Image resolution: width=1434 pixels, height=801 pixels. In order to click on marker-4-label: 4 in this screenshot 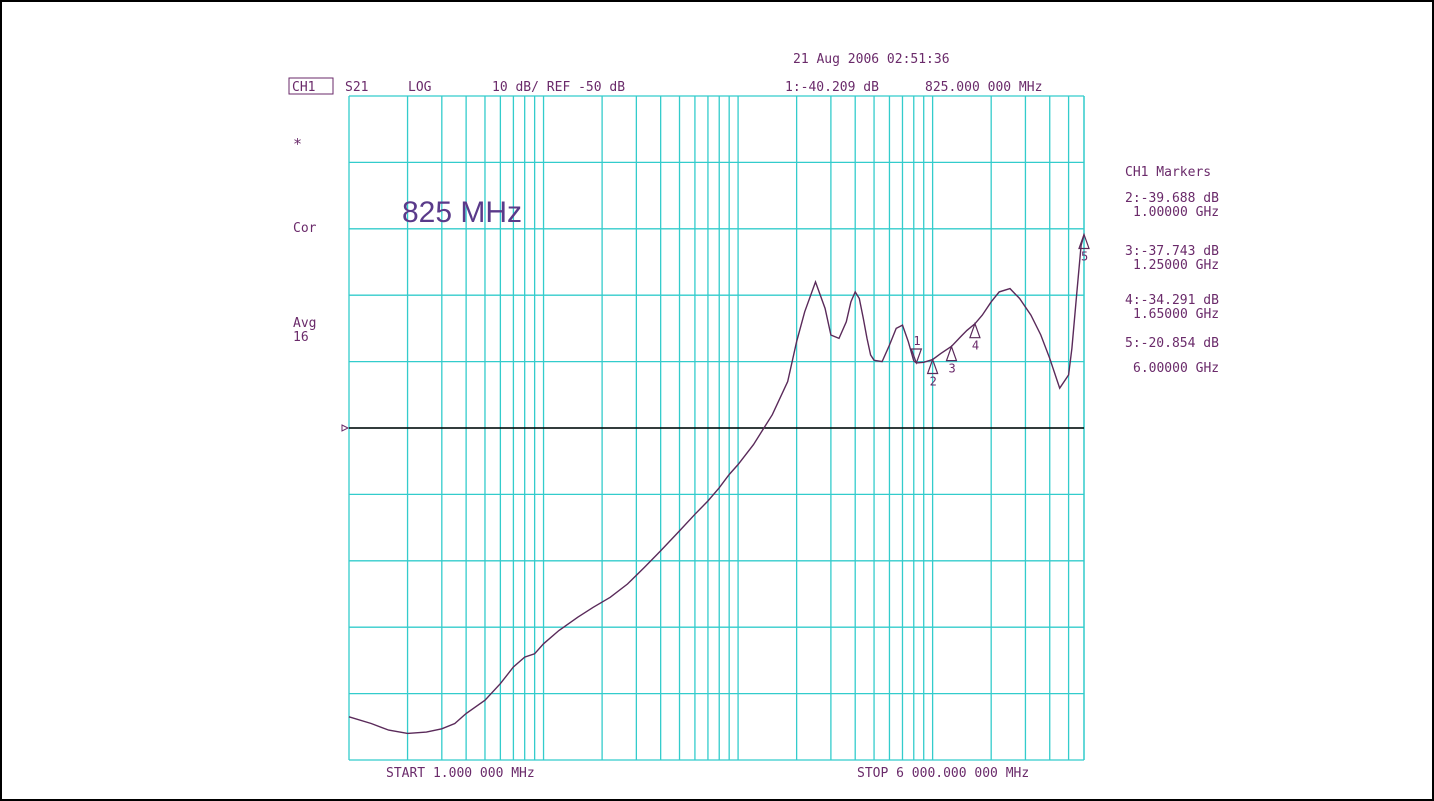, I will do `click(975, 346)`.